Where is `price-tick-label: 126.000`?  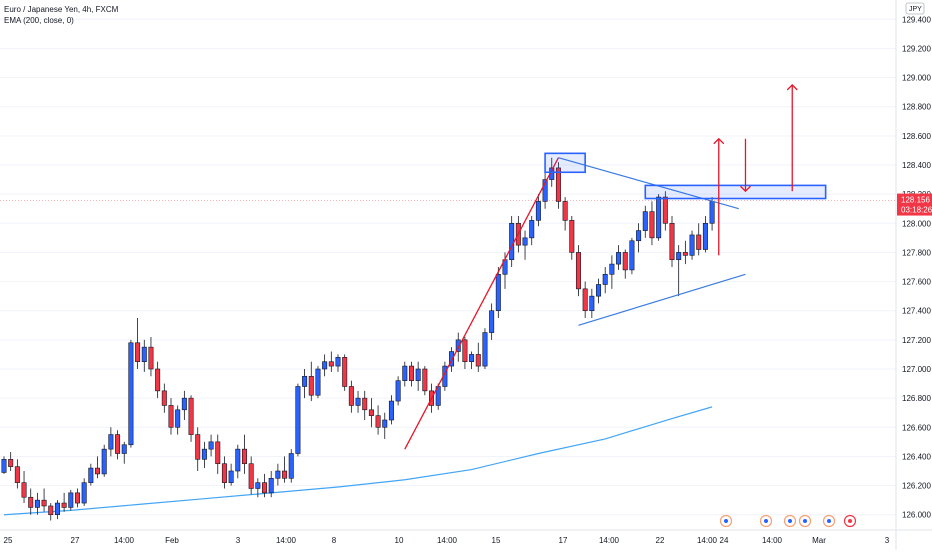
price-tick-label: 126.000 is located at coordinates (916, 515).